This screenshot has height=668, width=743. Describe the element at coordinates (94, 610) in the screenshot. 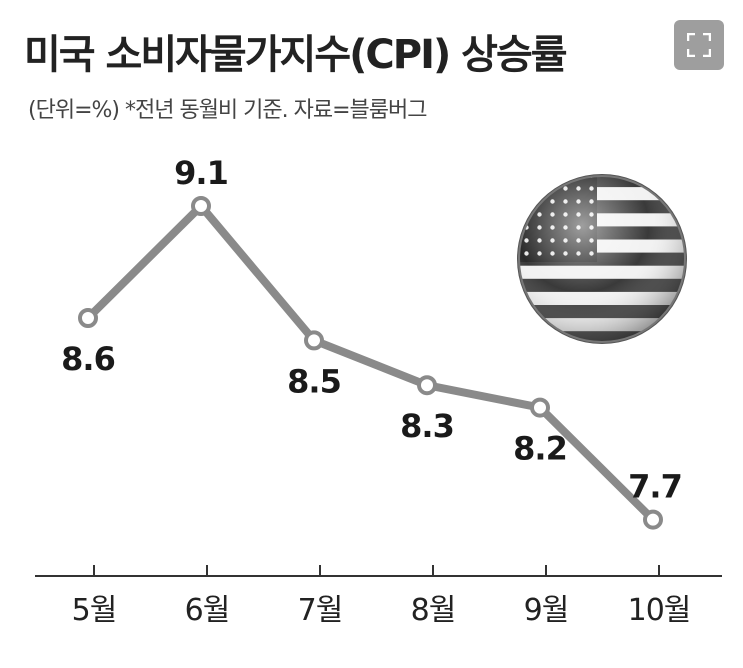

I see `x-tick-label: 5월` at that location.